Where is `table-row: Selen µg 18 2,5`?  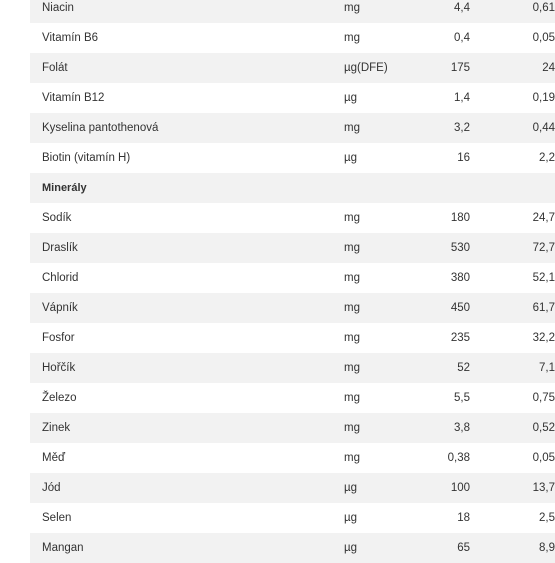
table-row: Selen µg 18 2,5 is located at coordinates (292, 518).